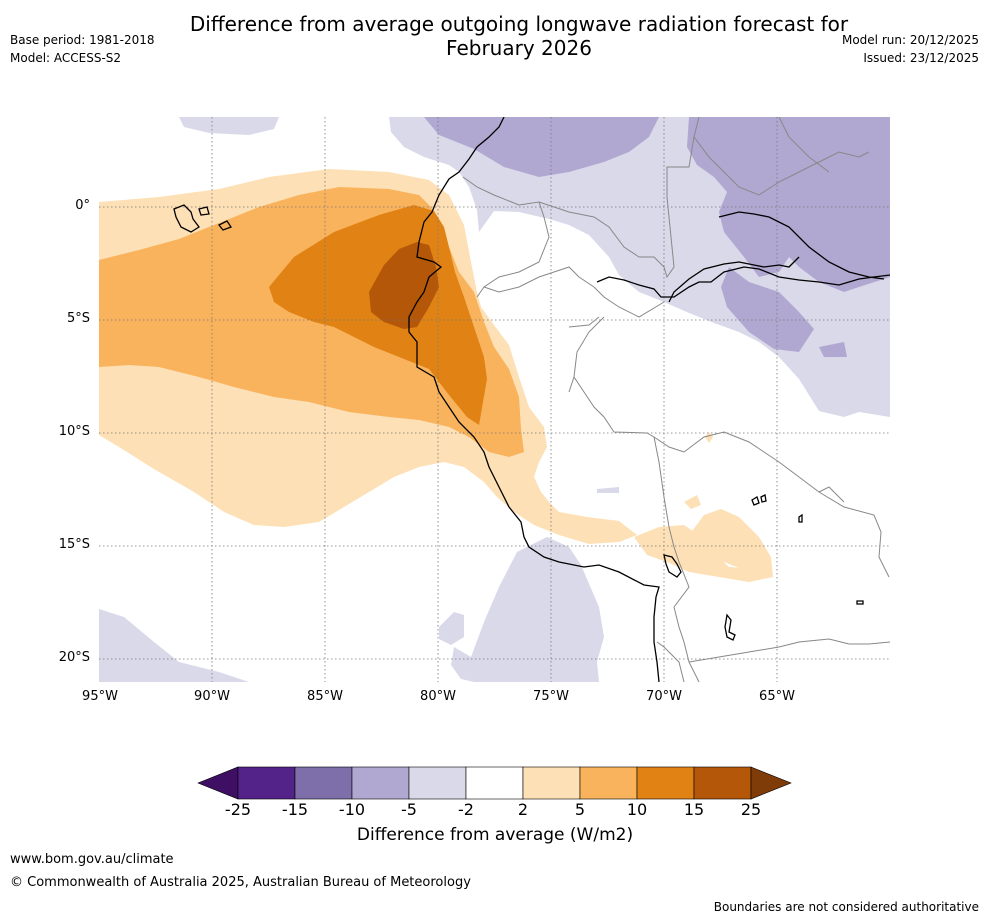 The height and width of the screenshot is (919, 988). What do you see at coordinates (551, 696) in the screenshot?
I see `lon-label-75w: 75°W` at bounding box center [551, 696].